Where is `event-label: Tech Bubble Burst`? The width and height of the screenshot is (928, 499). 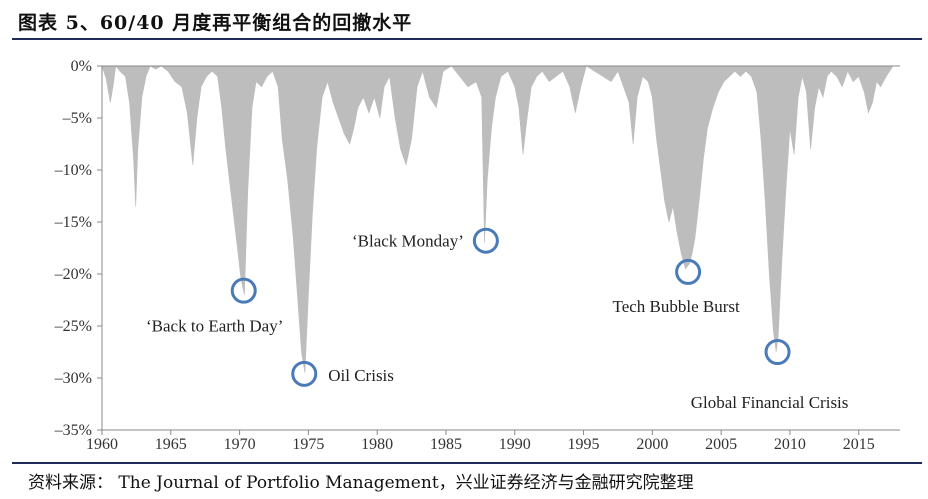 event-label: Tech Bubble Burst is located at coordinates (677, 306).